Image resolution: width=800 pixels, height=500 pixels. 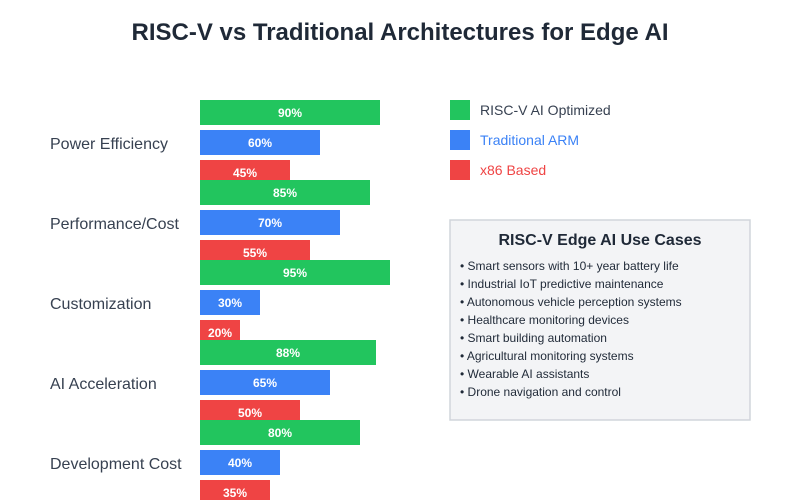 I want to click on bar-value-label: 80%, so click(x=280, y=433).